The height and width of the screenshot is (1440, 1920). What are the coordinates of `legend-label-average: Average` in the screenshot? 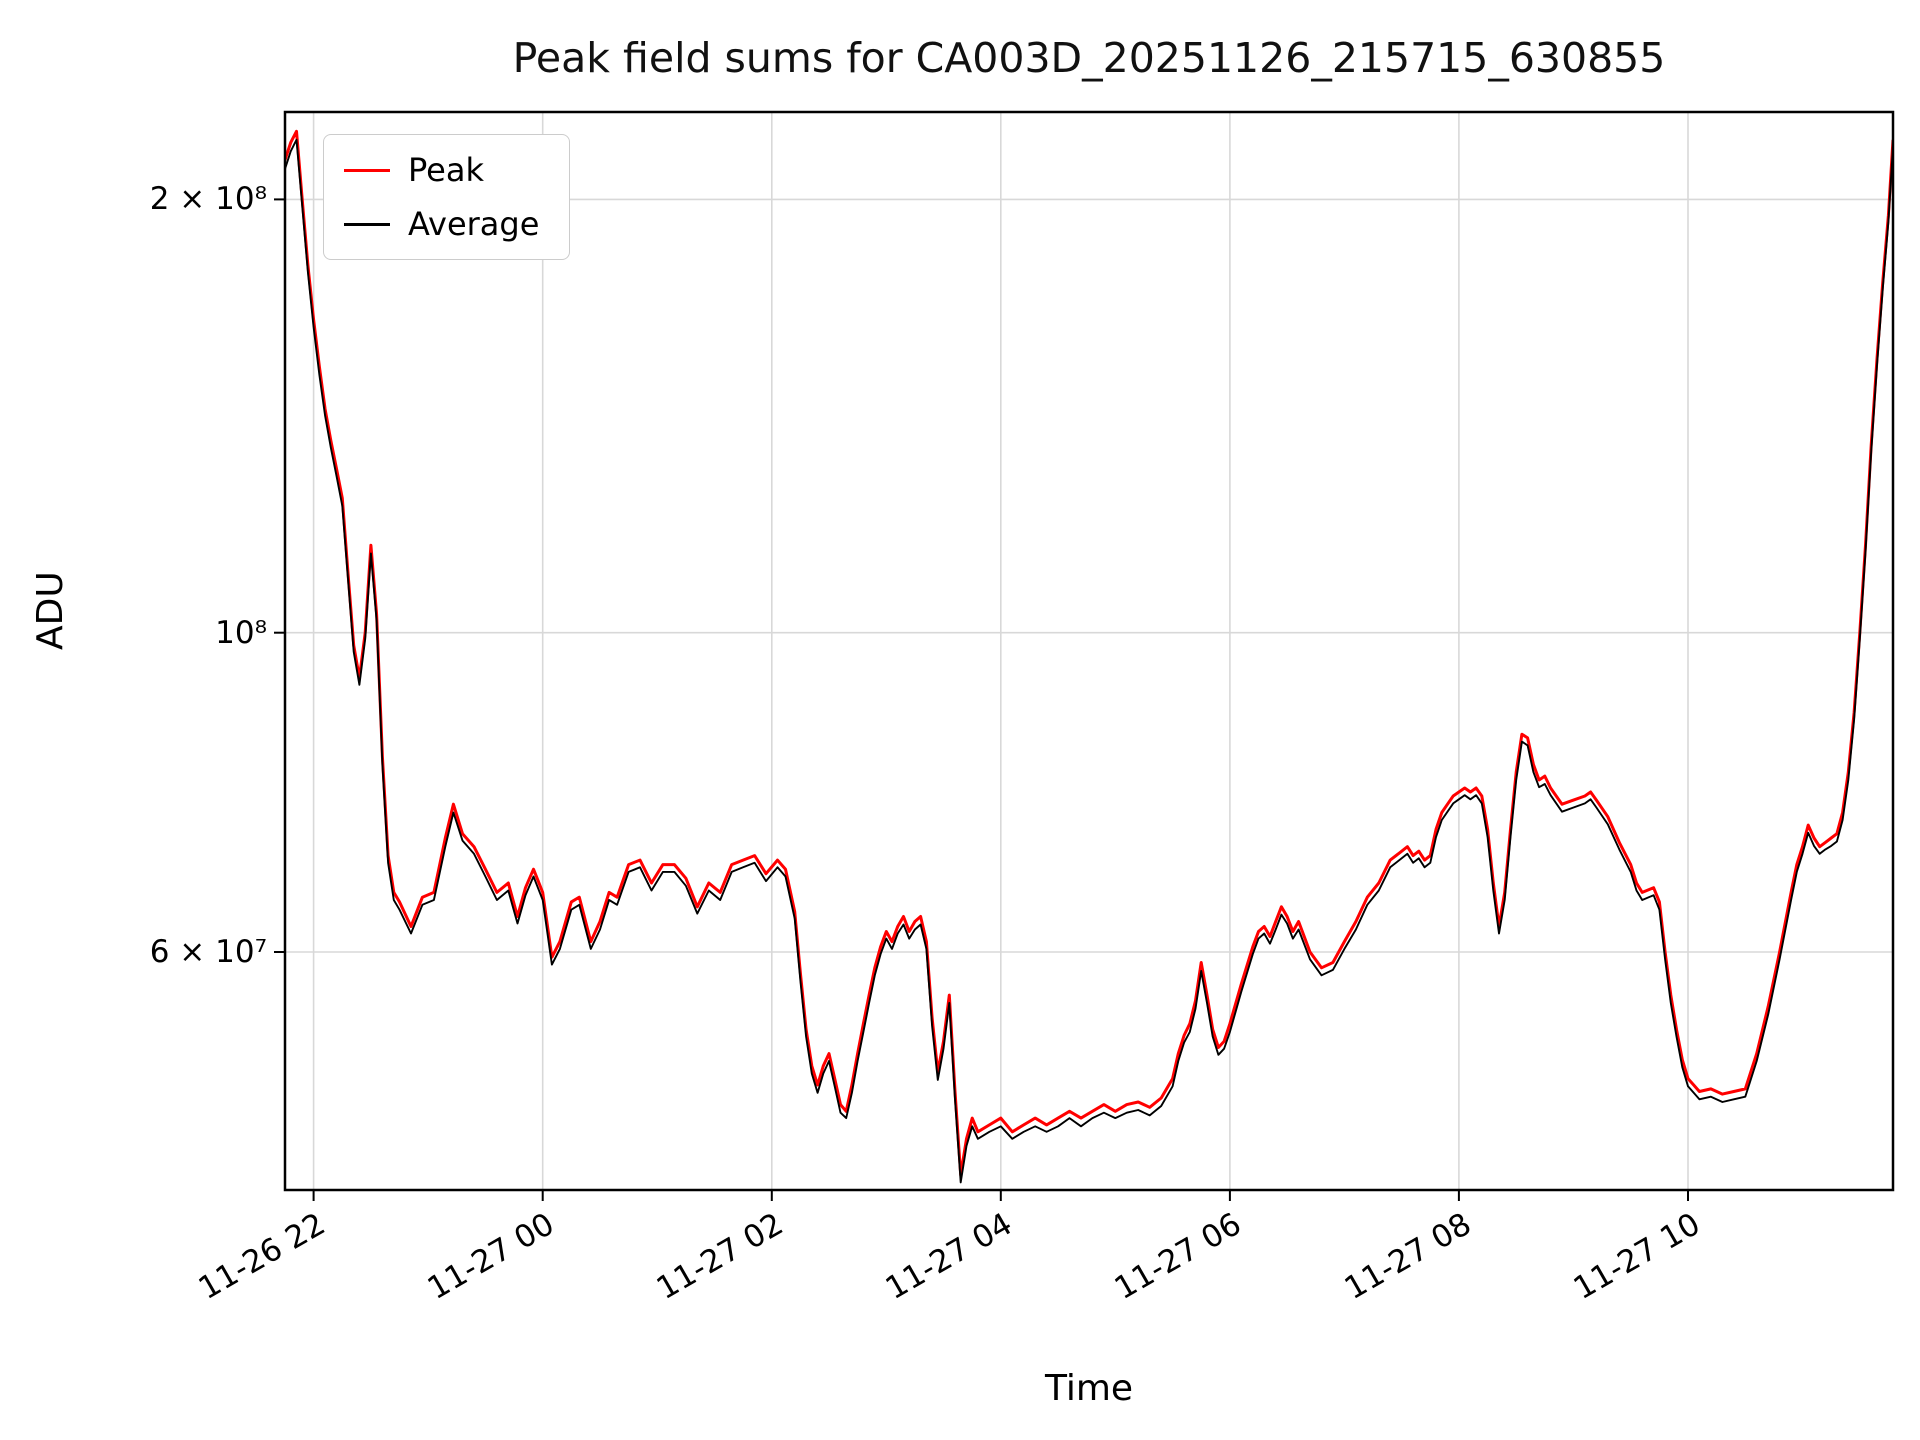 It's located at (474, 224).